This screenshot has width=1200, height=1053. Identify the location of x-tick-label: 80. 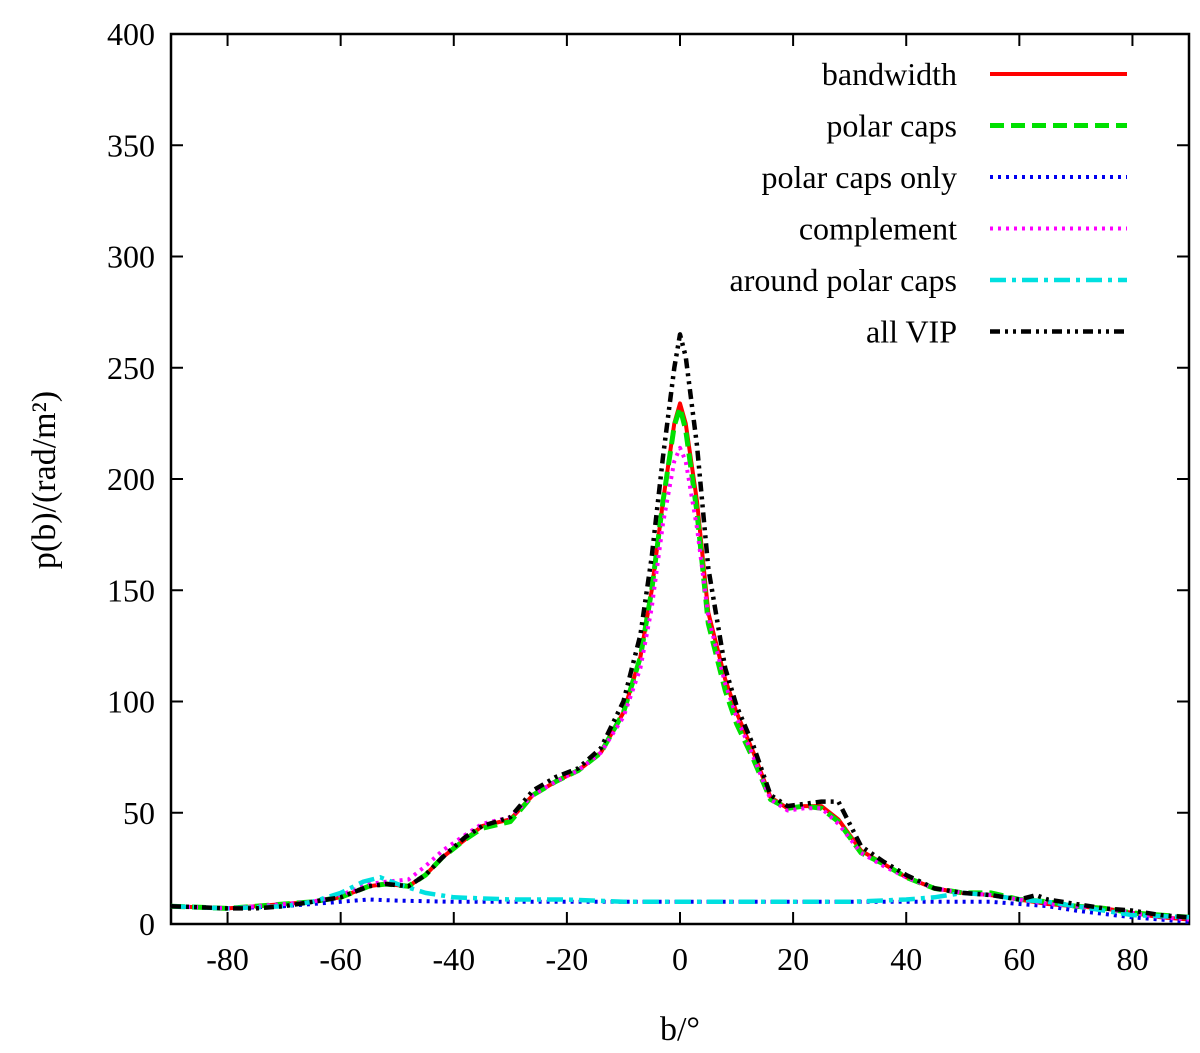
(1132, 959).